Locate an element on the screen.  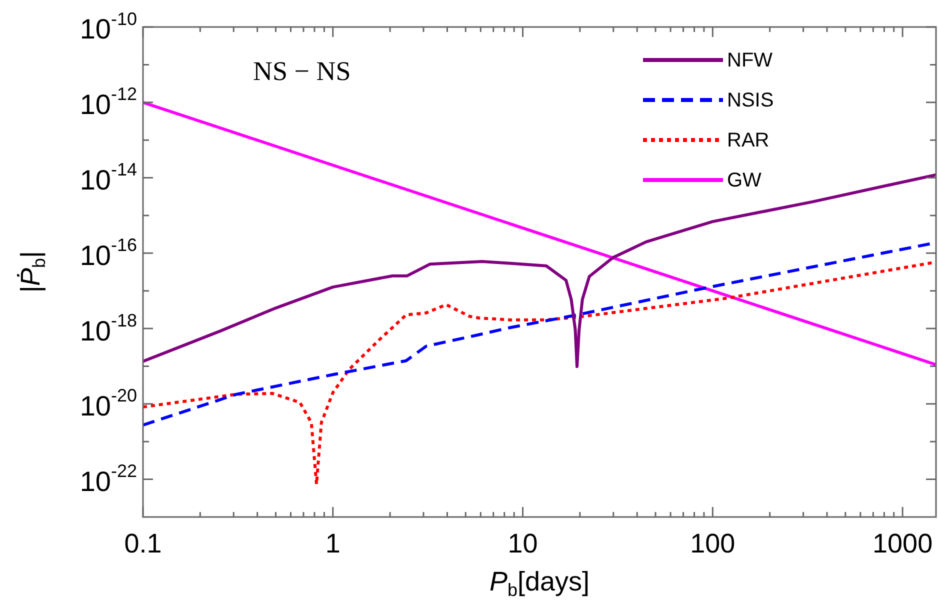
legend-label: RAR is located at coordinates (748, 141).